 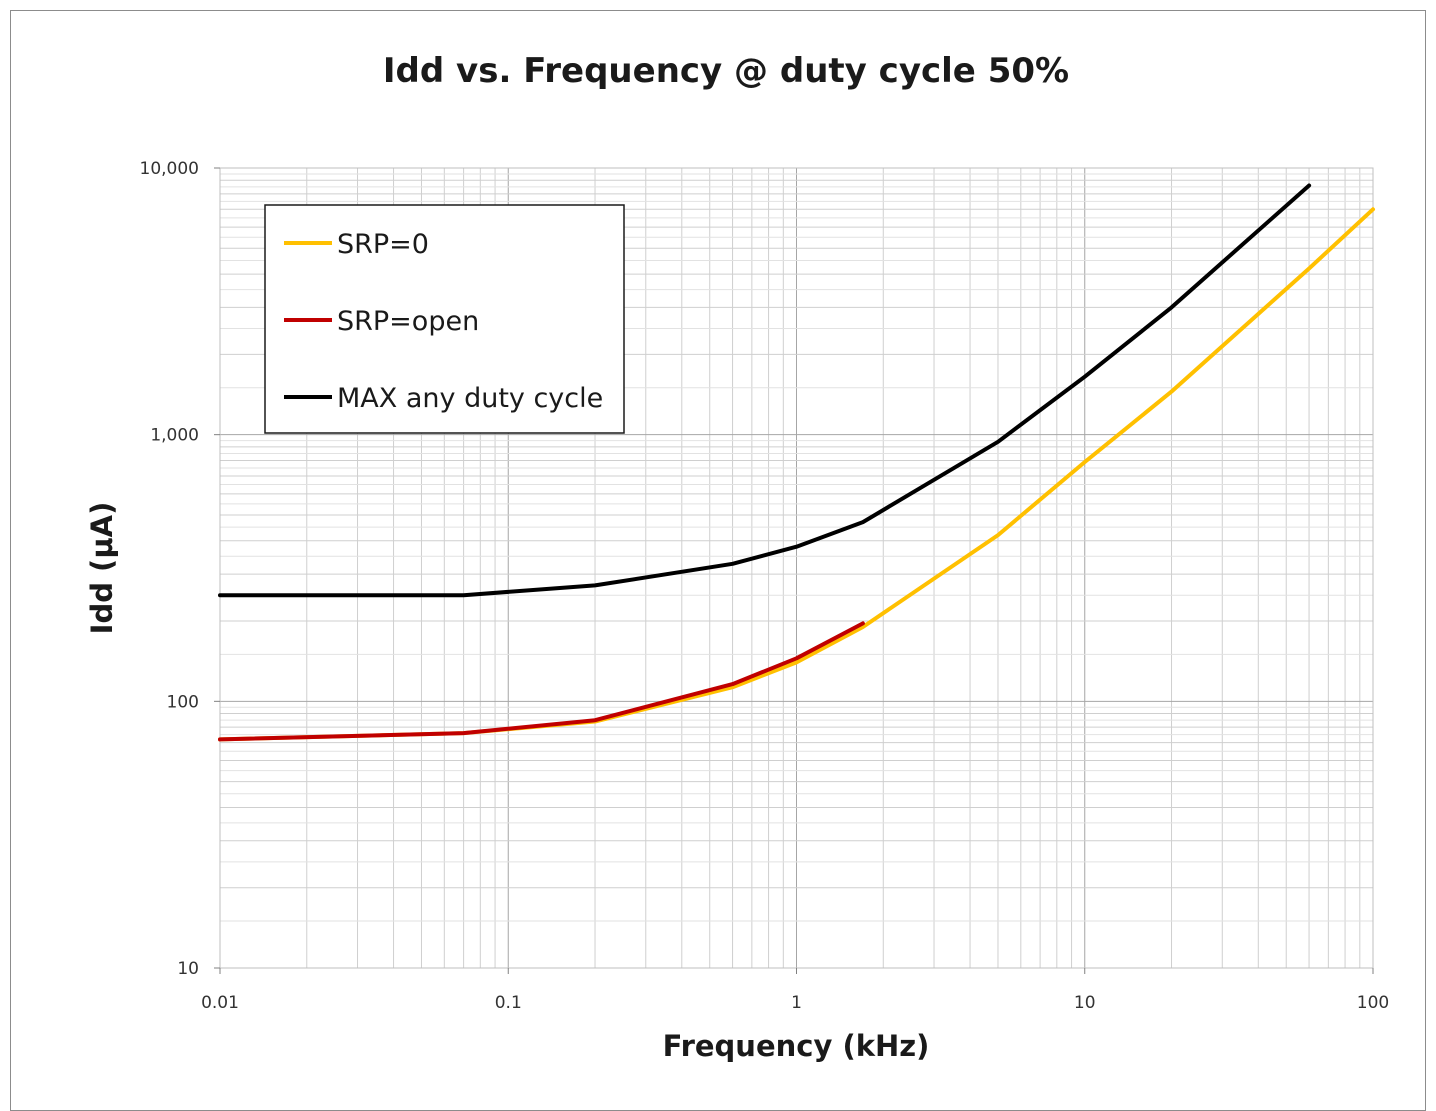 I want to click on y-tick-label: 10, so click(x=188, y=969).